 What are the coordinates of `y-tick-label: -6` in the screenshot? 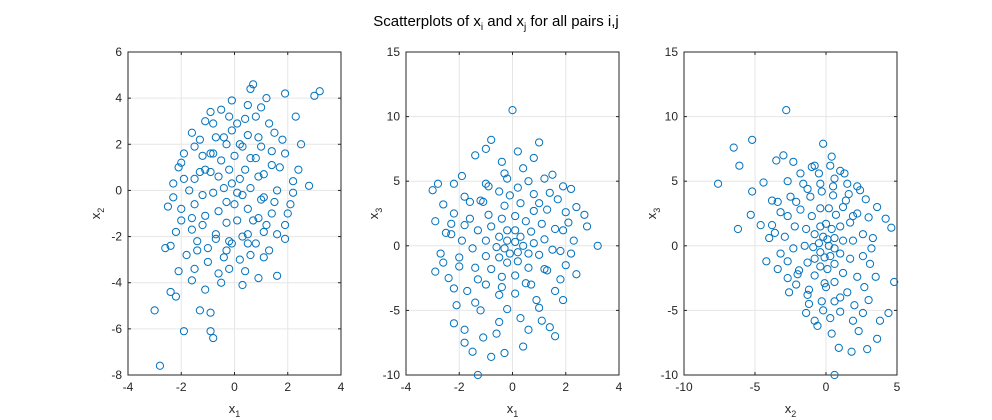 It's located at (116, 329).